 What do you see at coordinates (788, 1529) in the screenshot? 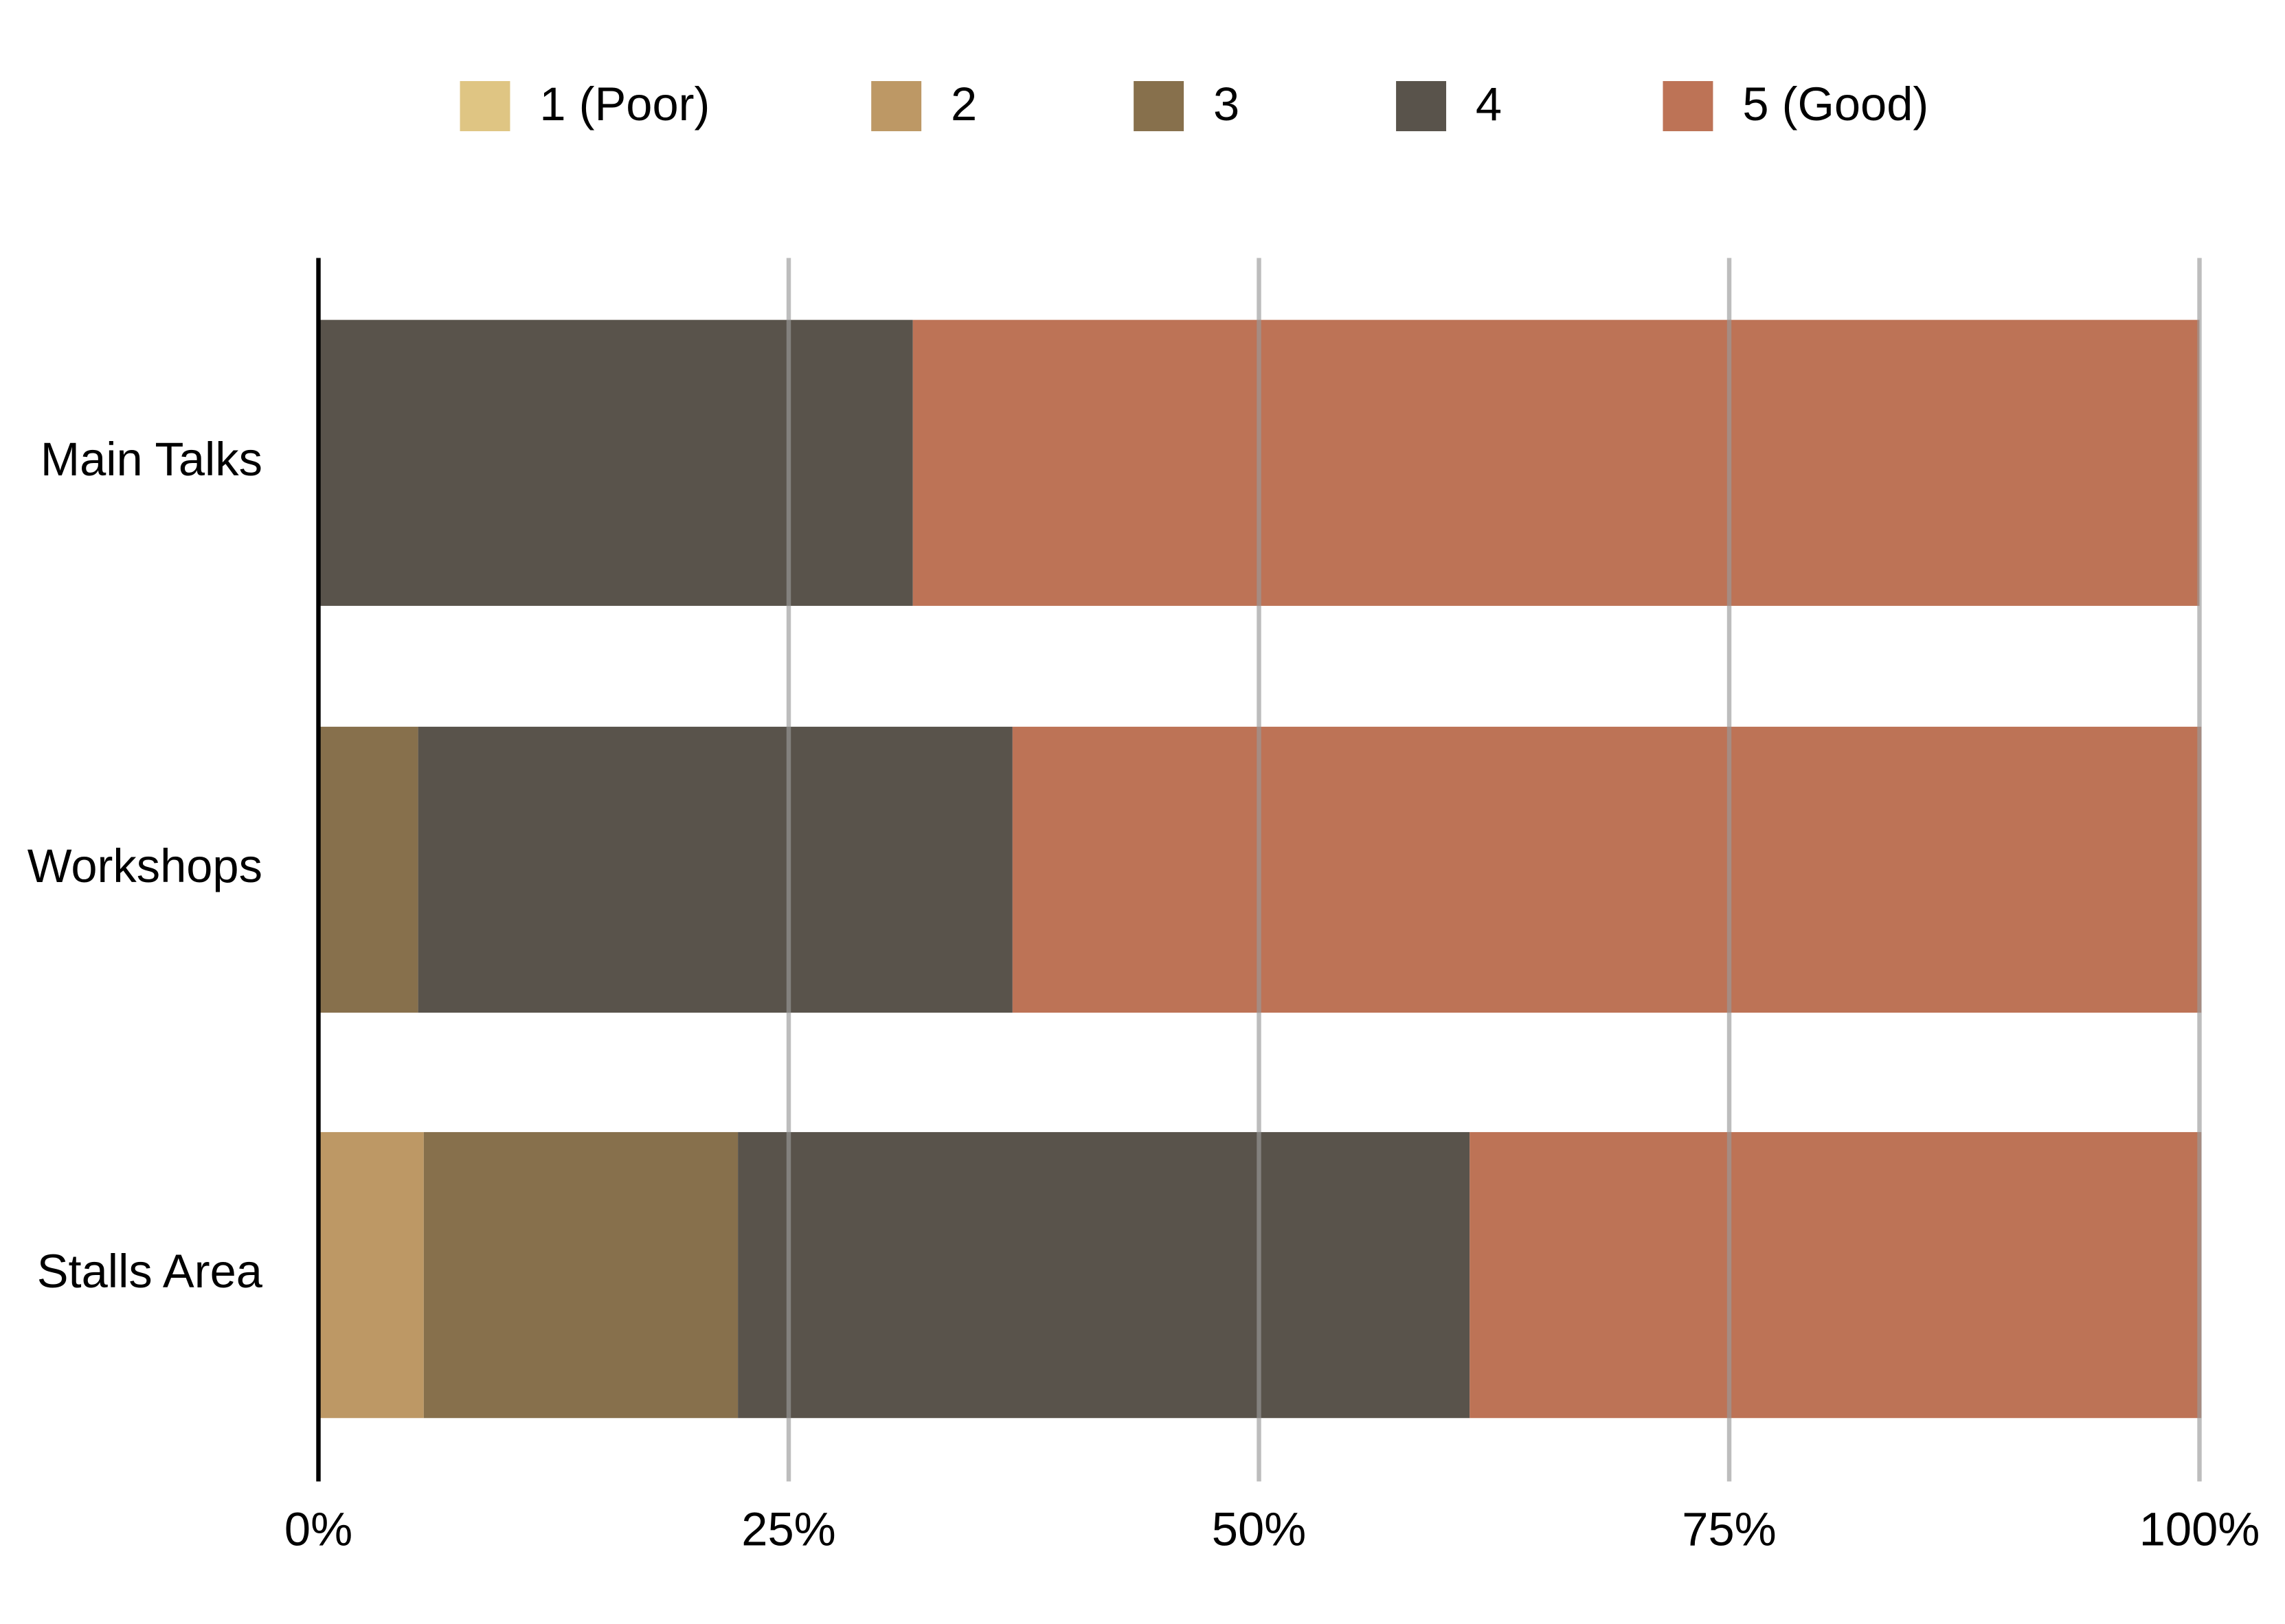
I see `x-tick-label: 25%` at bounding box center [788, 1529].